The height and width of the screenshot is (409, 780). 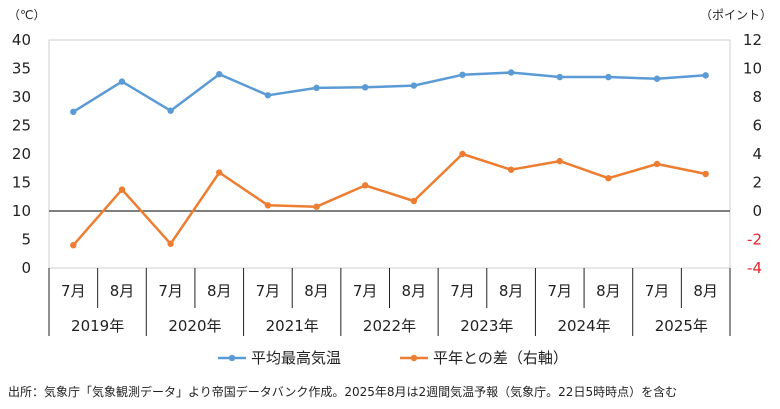 I want to click on left-axis: 0 5 10 15 20 25 30 35 40, so click(x=21, y=154).